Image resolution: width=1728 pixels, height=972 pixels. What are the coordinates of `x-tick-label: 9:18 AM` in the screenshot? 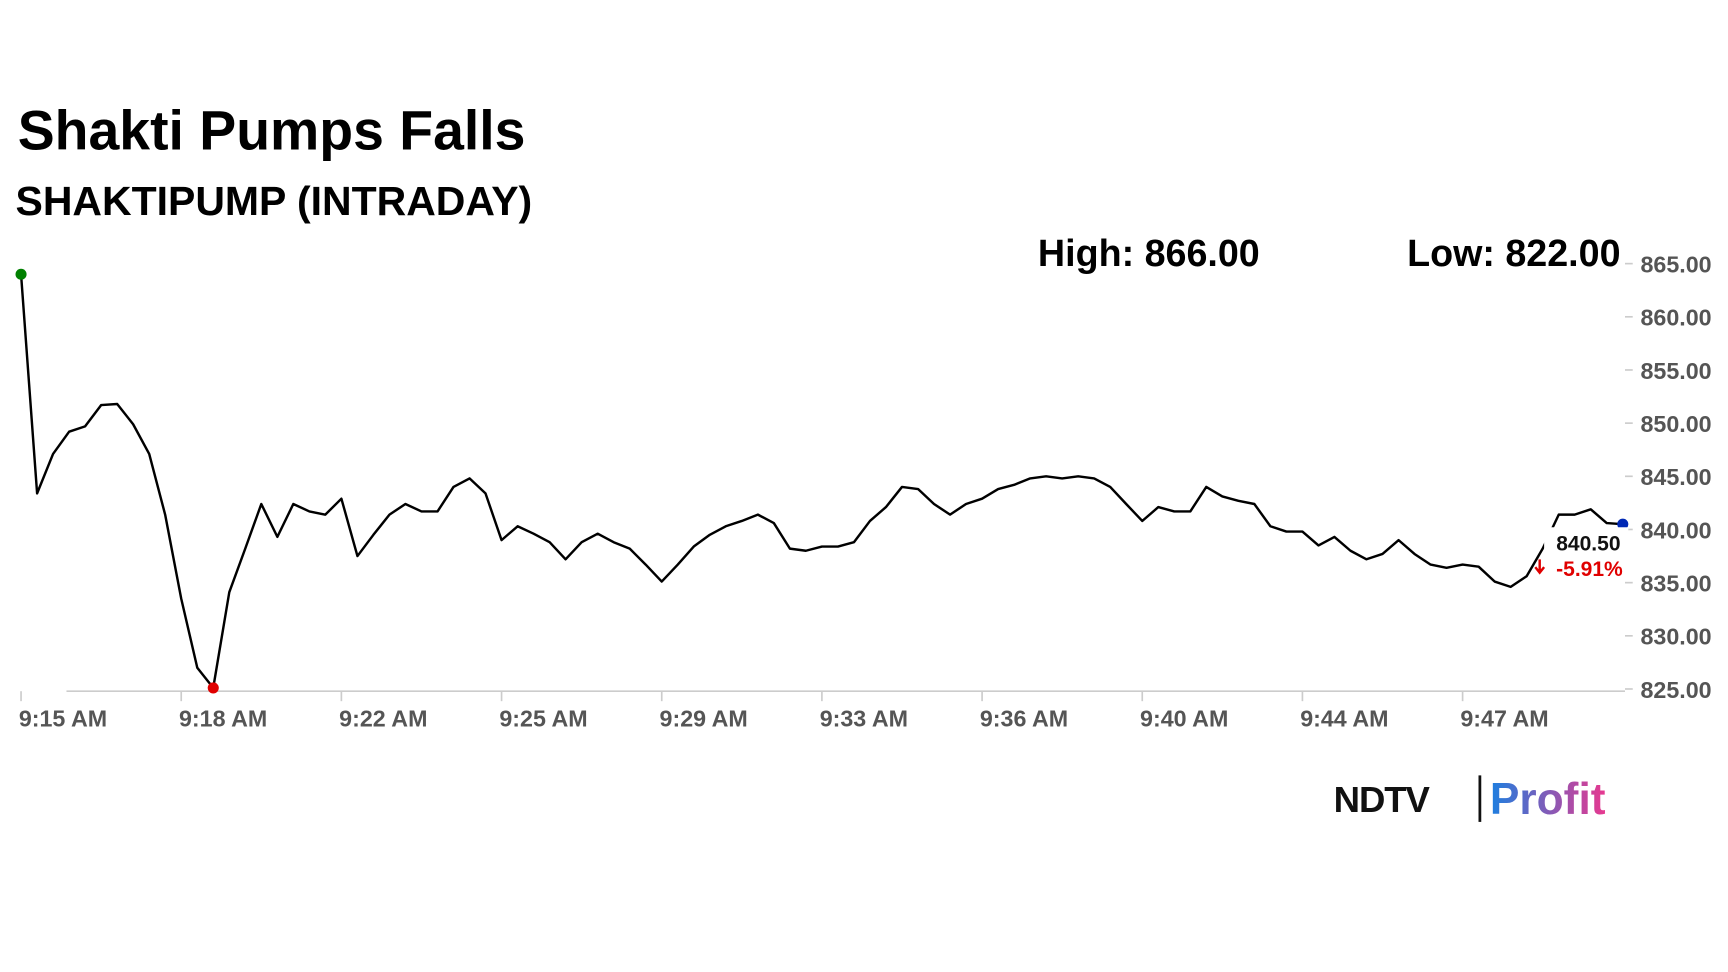 It's located at (223, 719).